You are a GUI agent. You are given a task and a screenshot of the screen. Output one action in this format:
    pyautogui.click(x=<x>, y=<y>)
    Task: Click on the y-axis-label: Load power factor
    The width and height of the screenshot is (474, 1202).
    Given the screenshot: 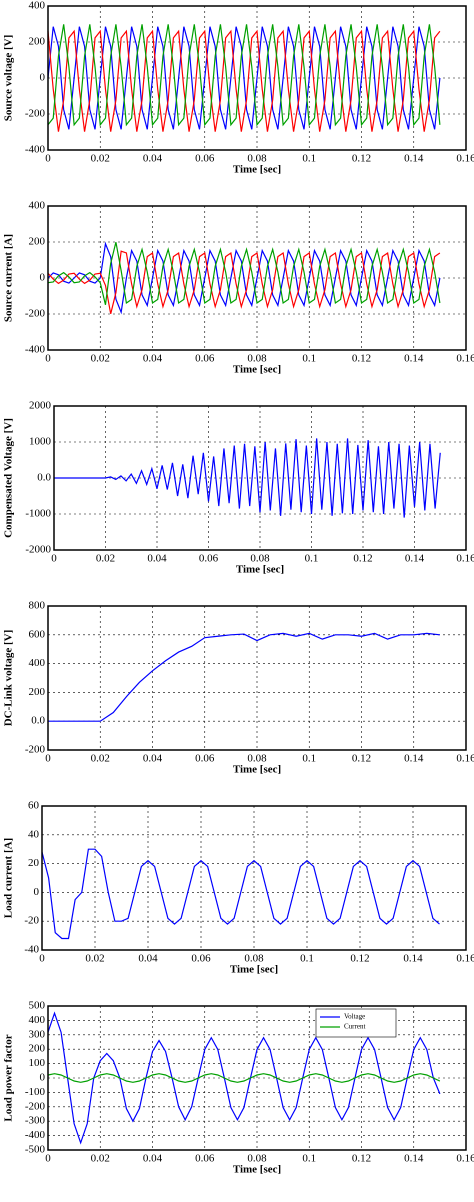 What is the action you would take?
    pyautogui.click(x=9, y=1077)
    